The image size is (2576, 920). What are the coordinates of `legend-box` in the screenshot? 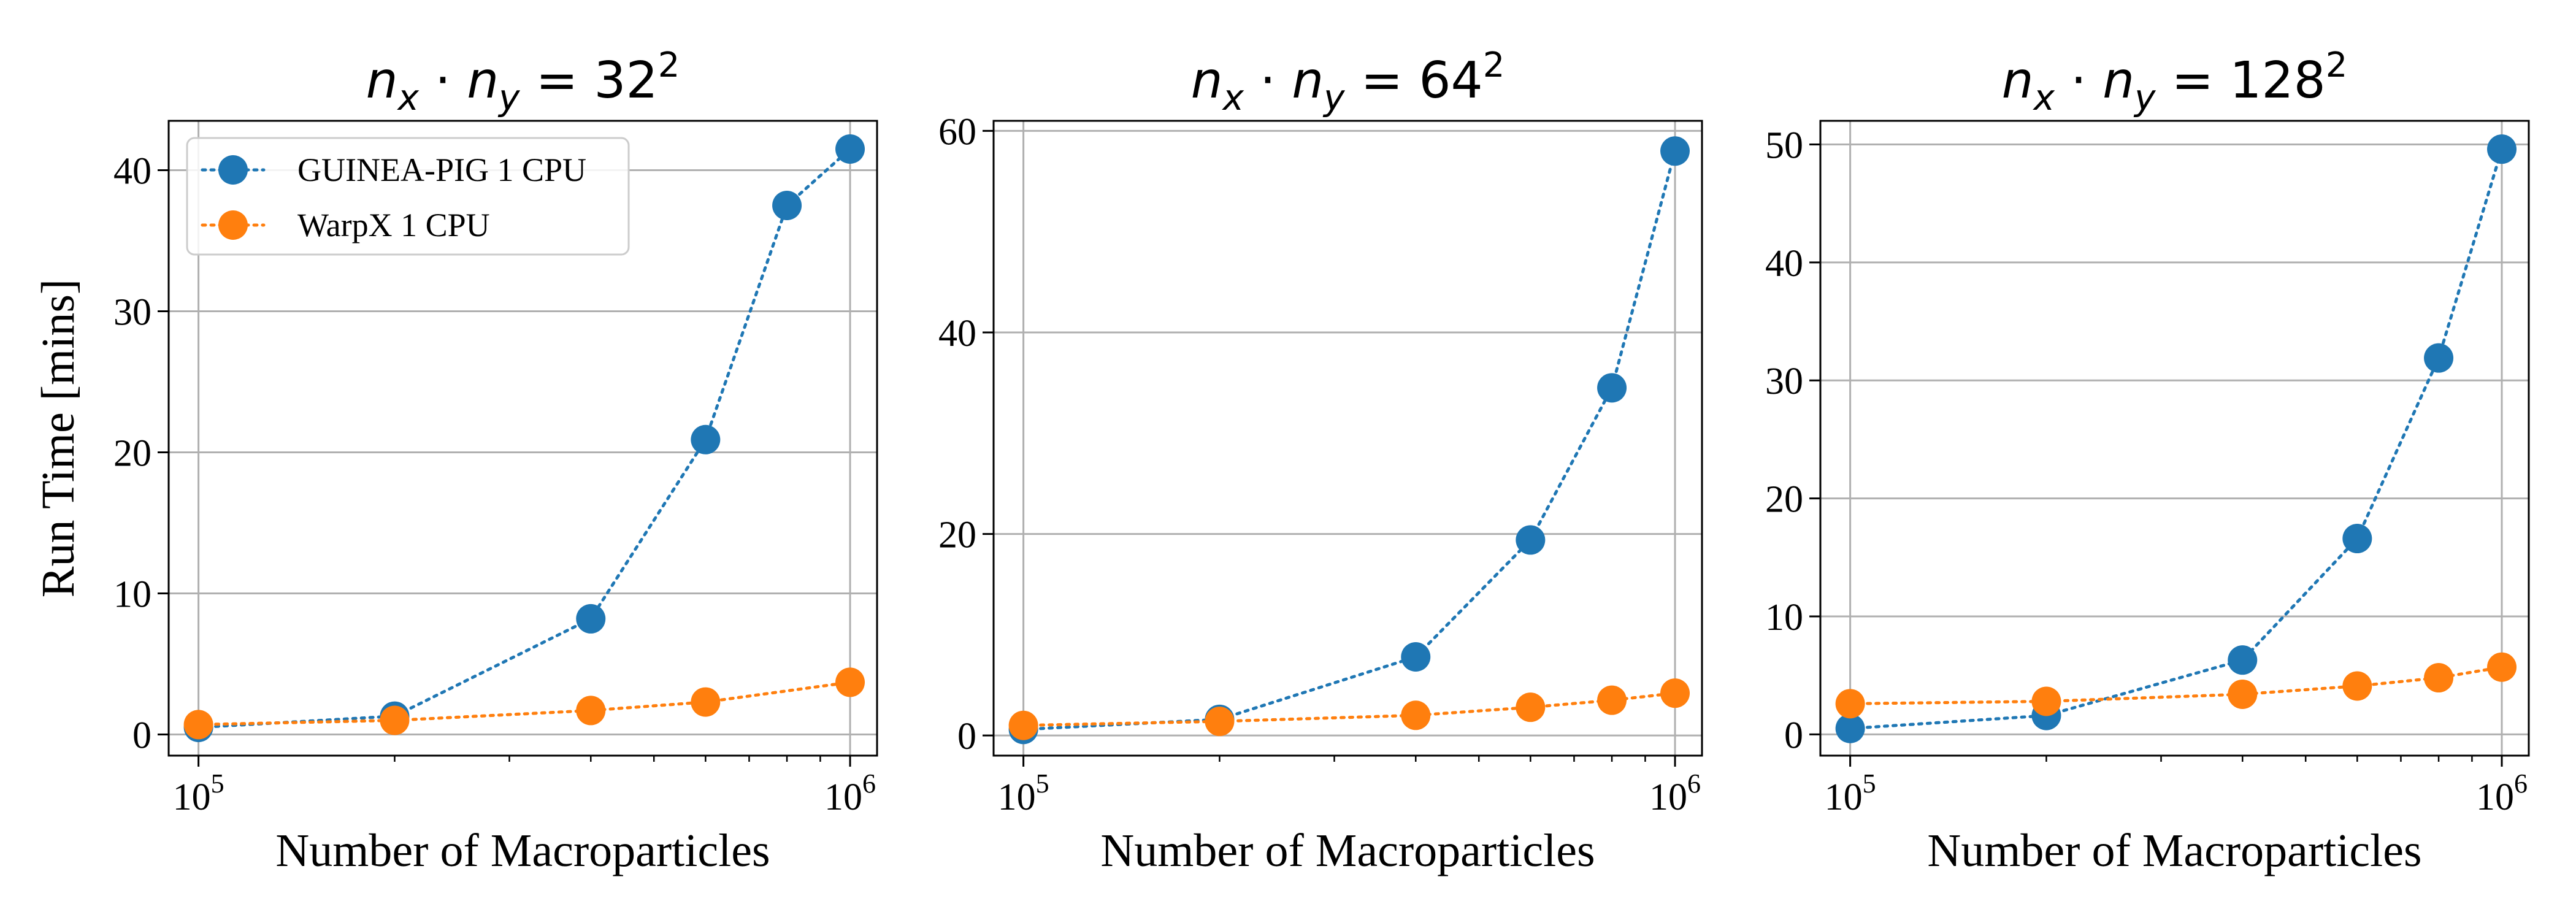 It's located at (408, 196).